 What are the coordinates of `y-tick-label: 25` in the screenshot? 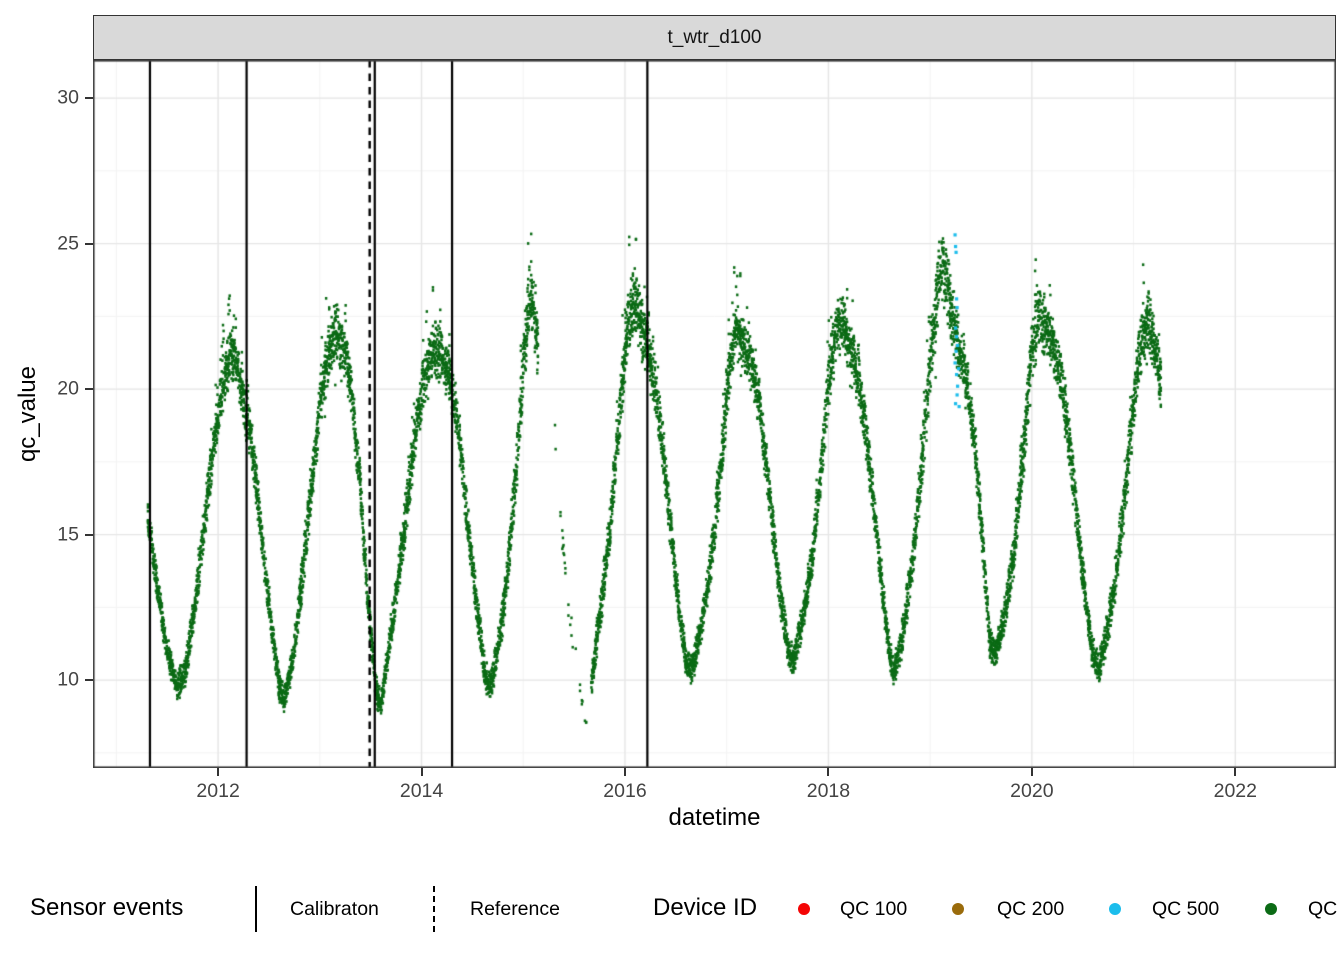 It's located at (68, 243).